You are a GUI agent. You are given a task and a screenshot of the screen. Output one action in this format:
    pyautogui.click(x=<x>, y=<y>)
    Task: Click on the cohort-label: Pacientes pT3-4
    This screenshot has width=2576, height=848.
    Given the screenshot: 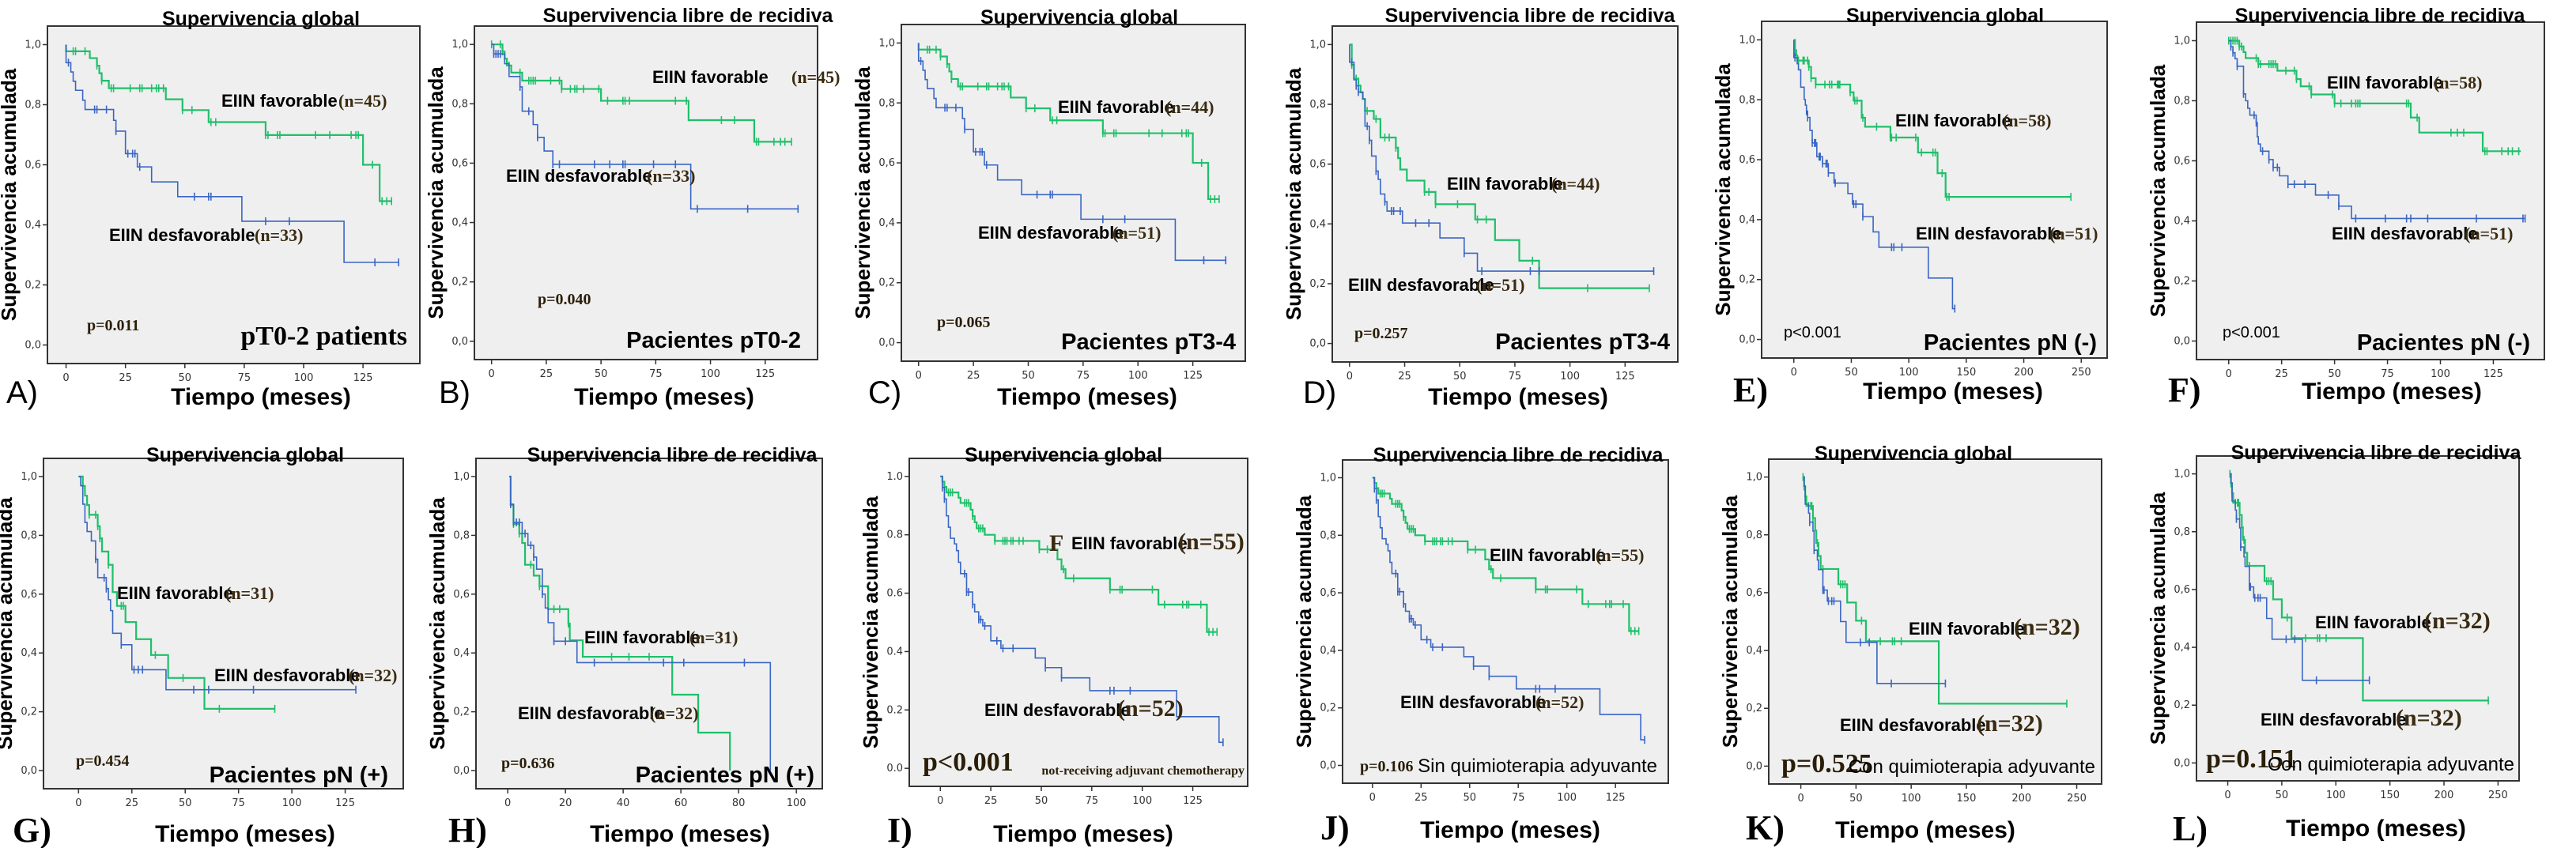 What is the action you would take?
    pyautogui.click(x=1582, y=342)
    